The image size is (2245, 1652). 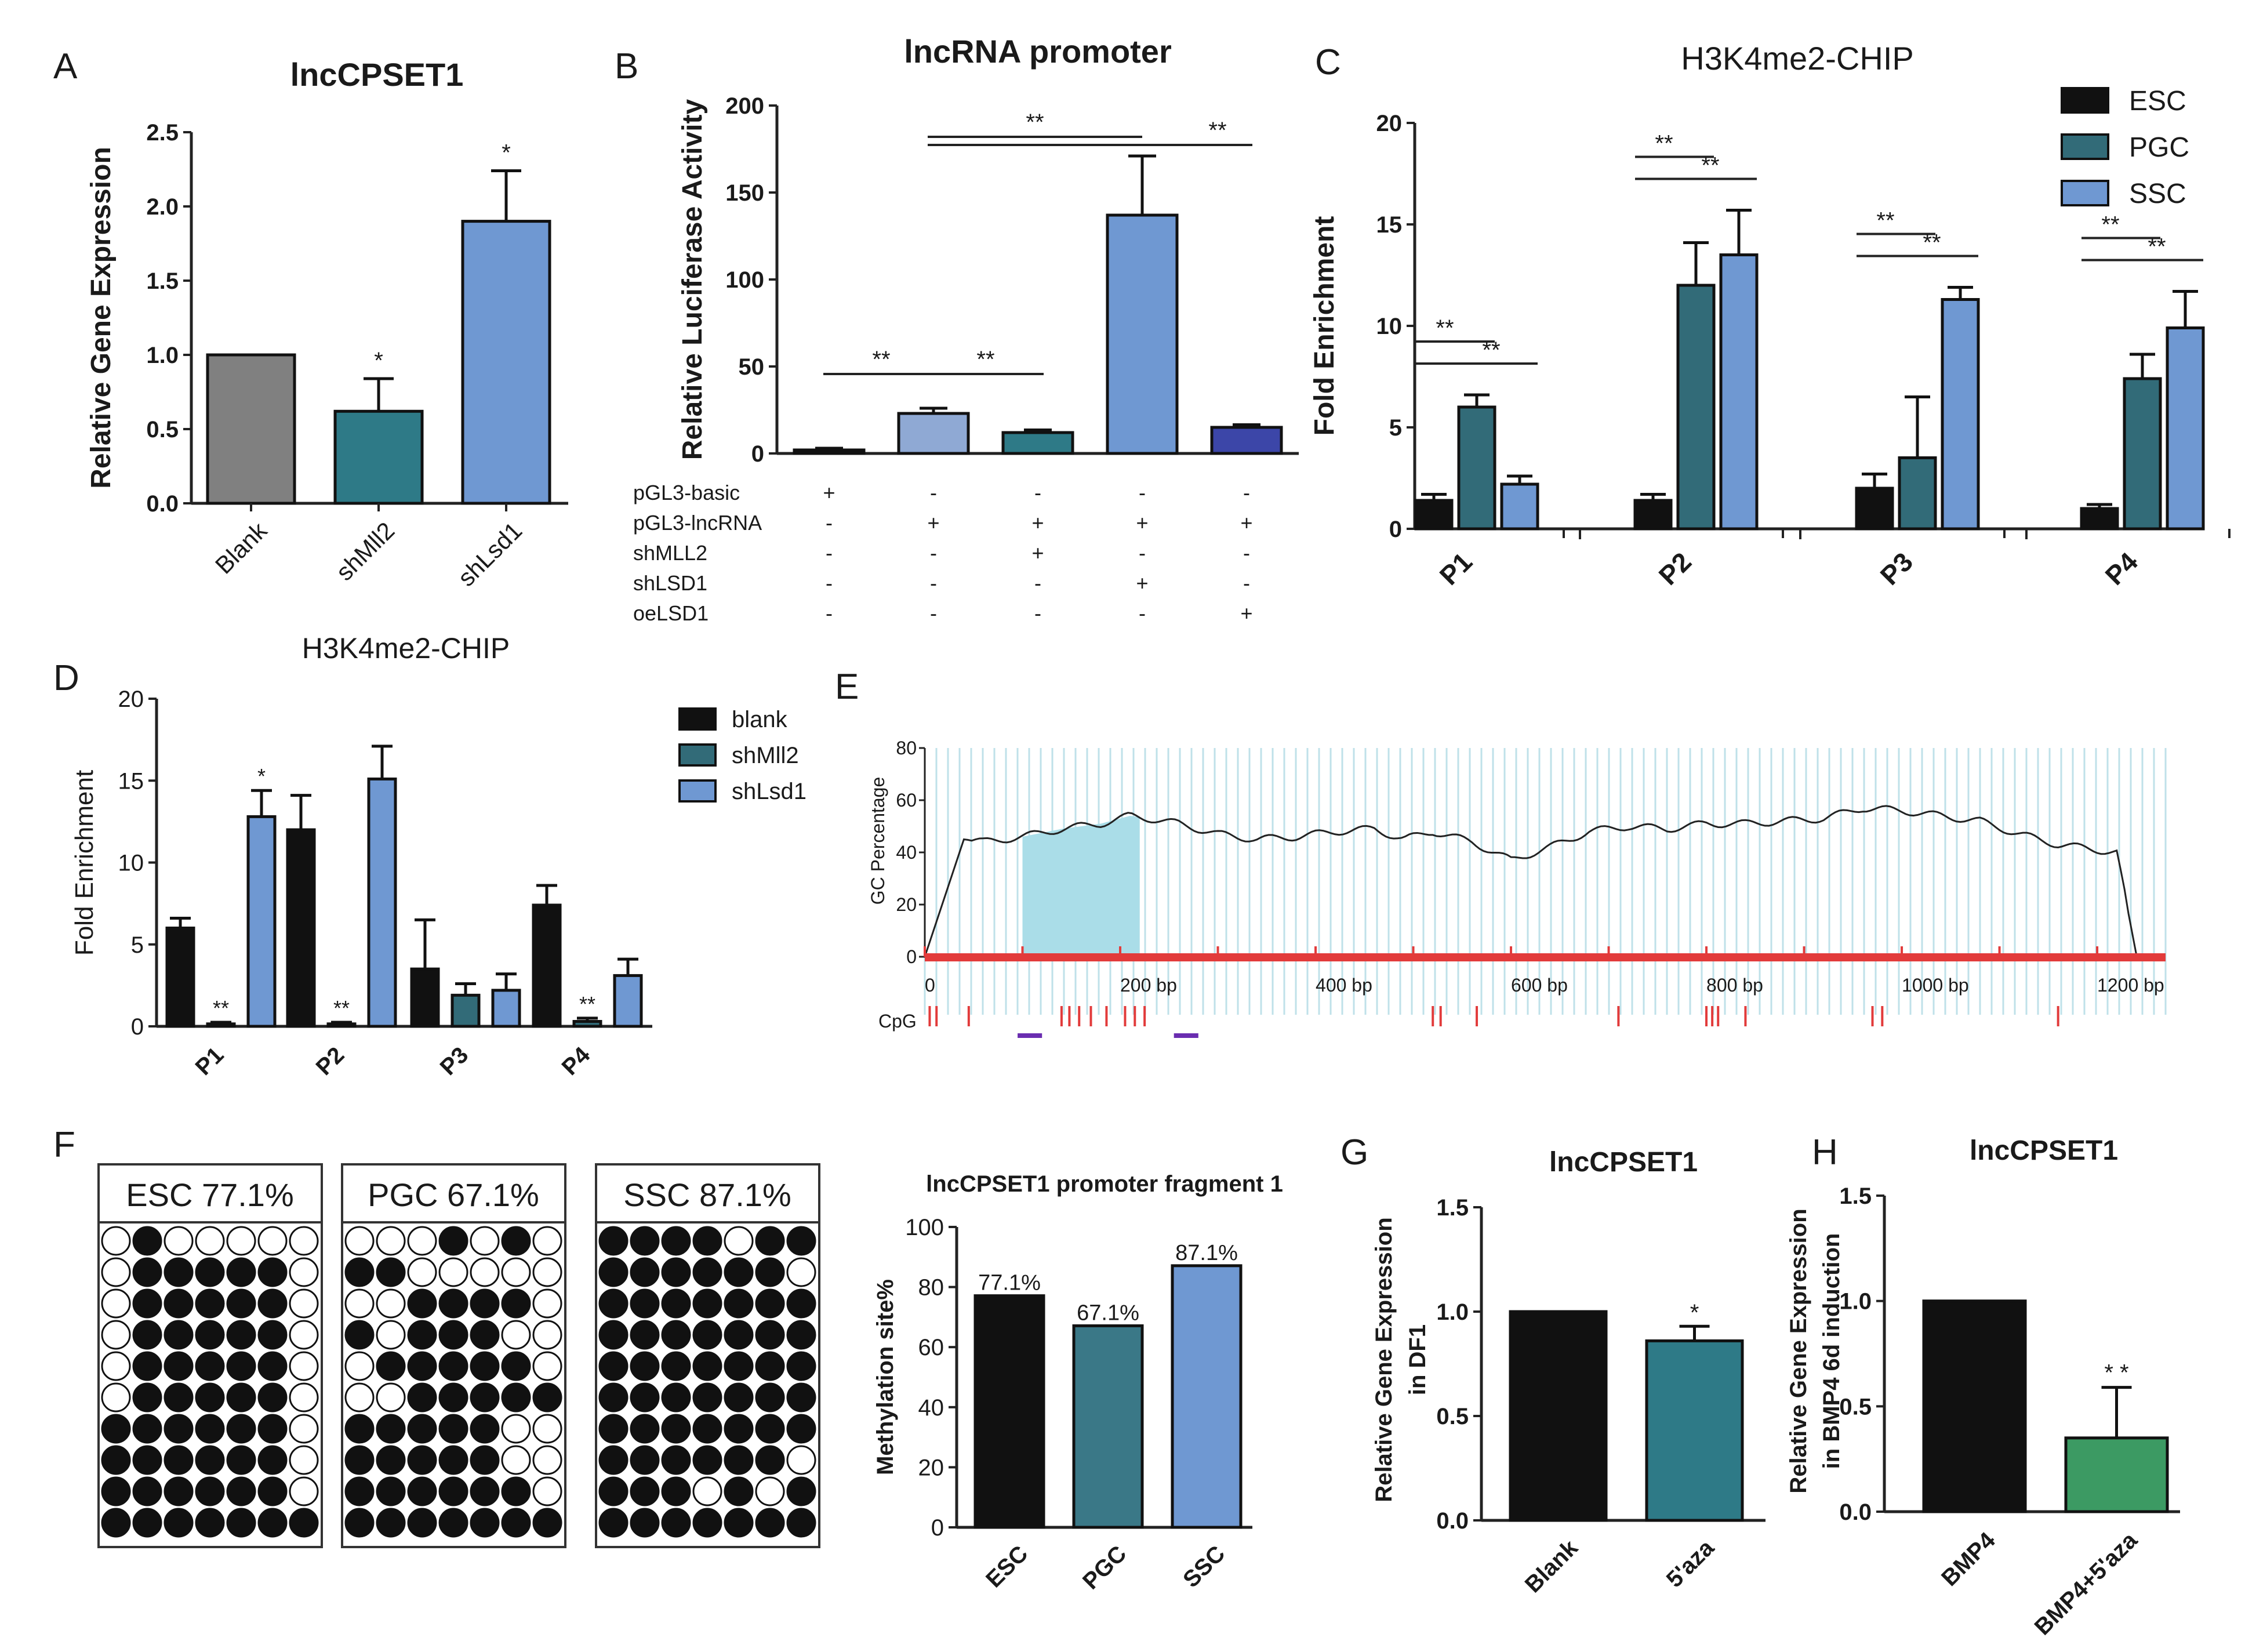 What do you see at coordinates (506, 363) in the screenshot?
I see `panel-a-bar-shlsd1` at bounding box center [506, 363].